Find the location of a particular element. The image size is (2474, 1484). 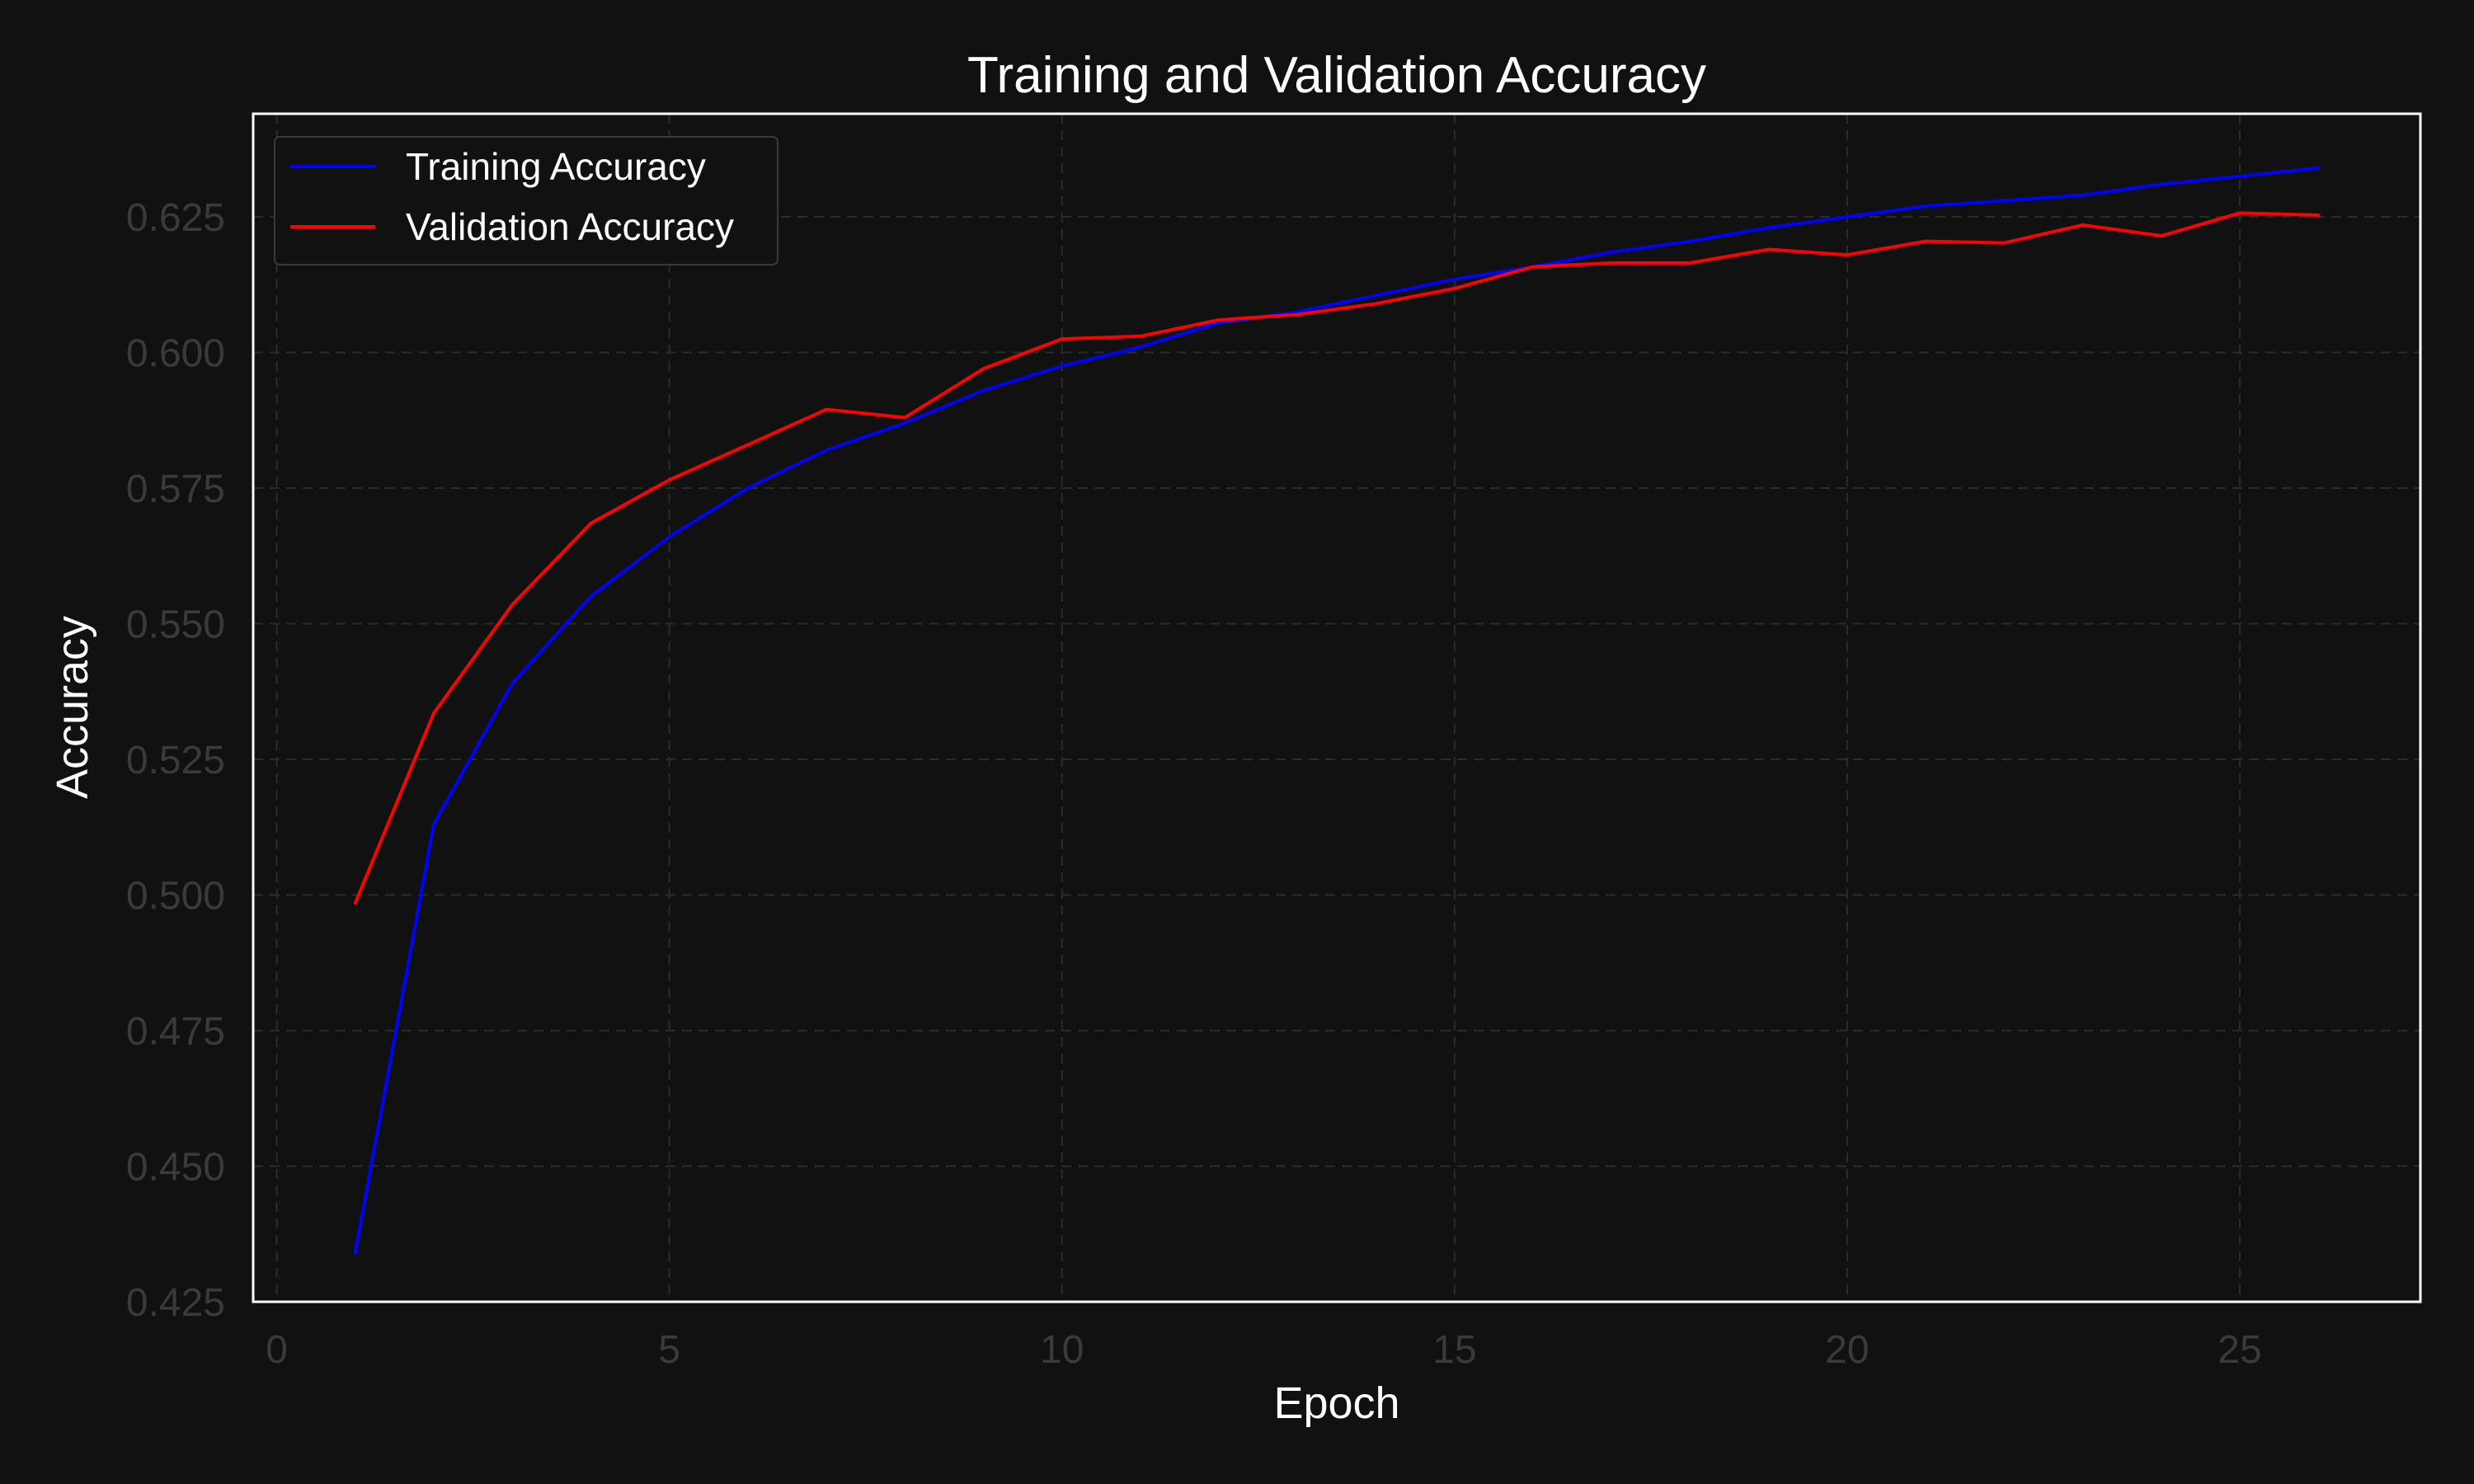

x-tick-label: 0 is located at coordinates (277, 1350).